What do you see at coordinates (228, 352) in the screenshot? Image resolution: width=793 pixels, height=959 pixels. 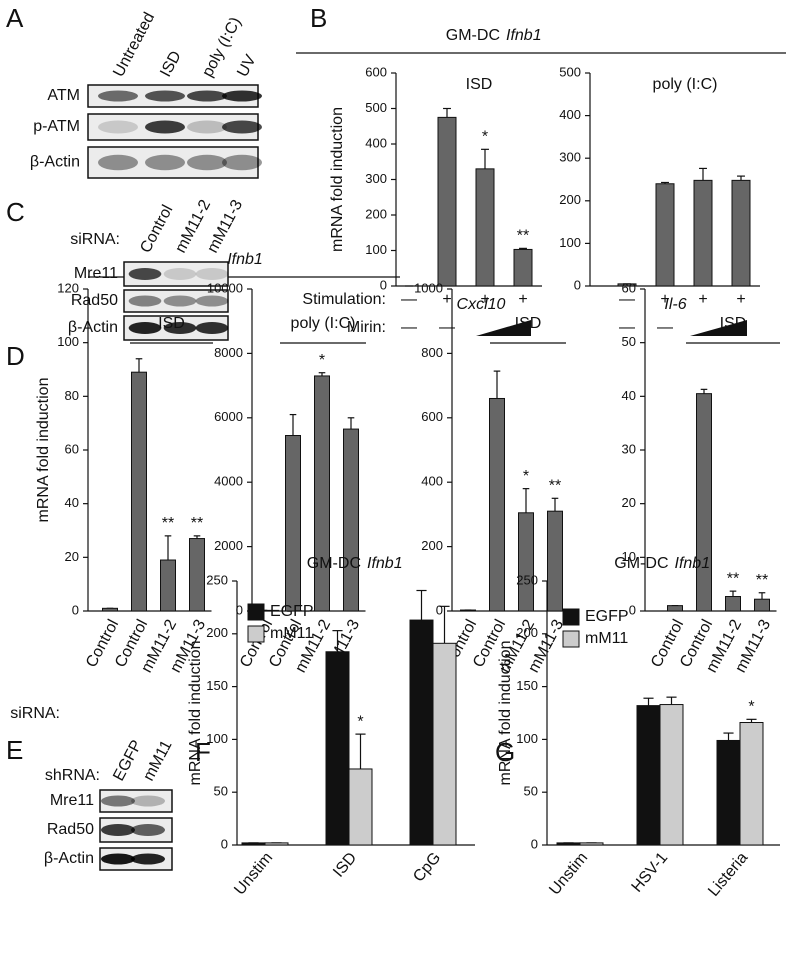 I see `y-tick-label: 8000` at bounding box center [228, 352].